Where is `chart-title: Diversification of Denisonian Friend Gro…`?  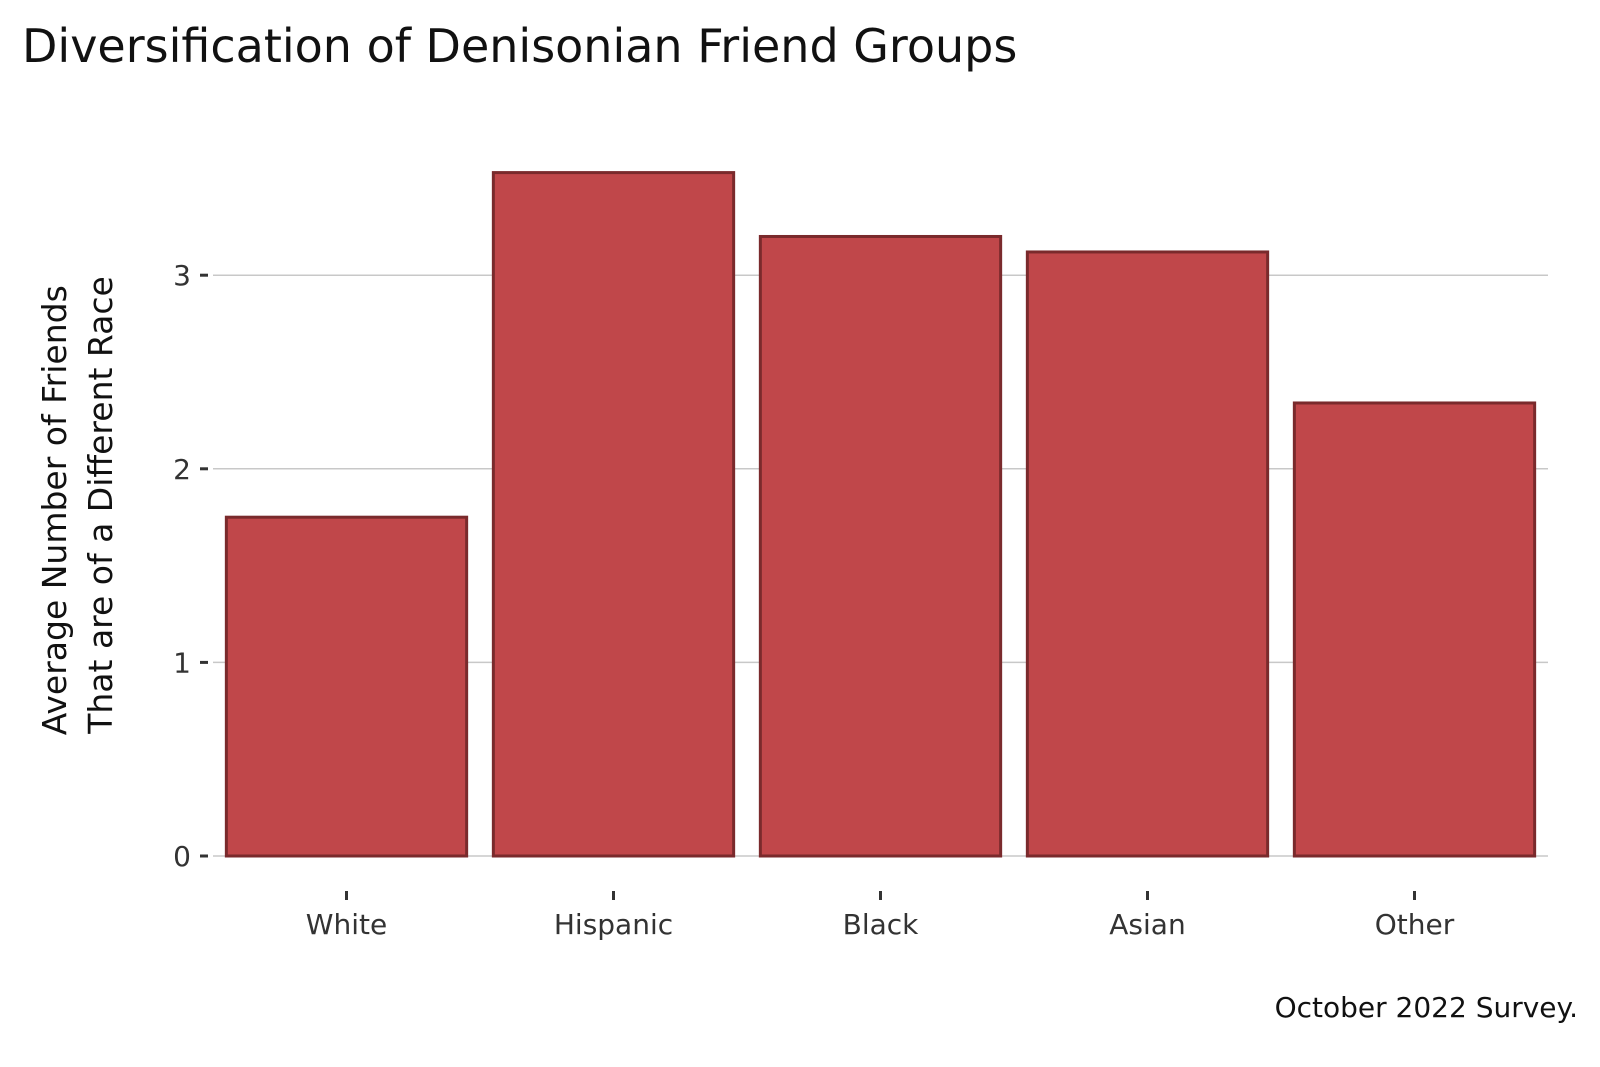
chart-title: Diversification of Denisonian Friend Gro… is located at coordinates (519, 46).